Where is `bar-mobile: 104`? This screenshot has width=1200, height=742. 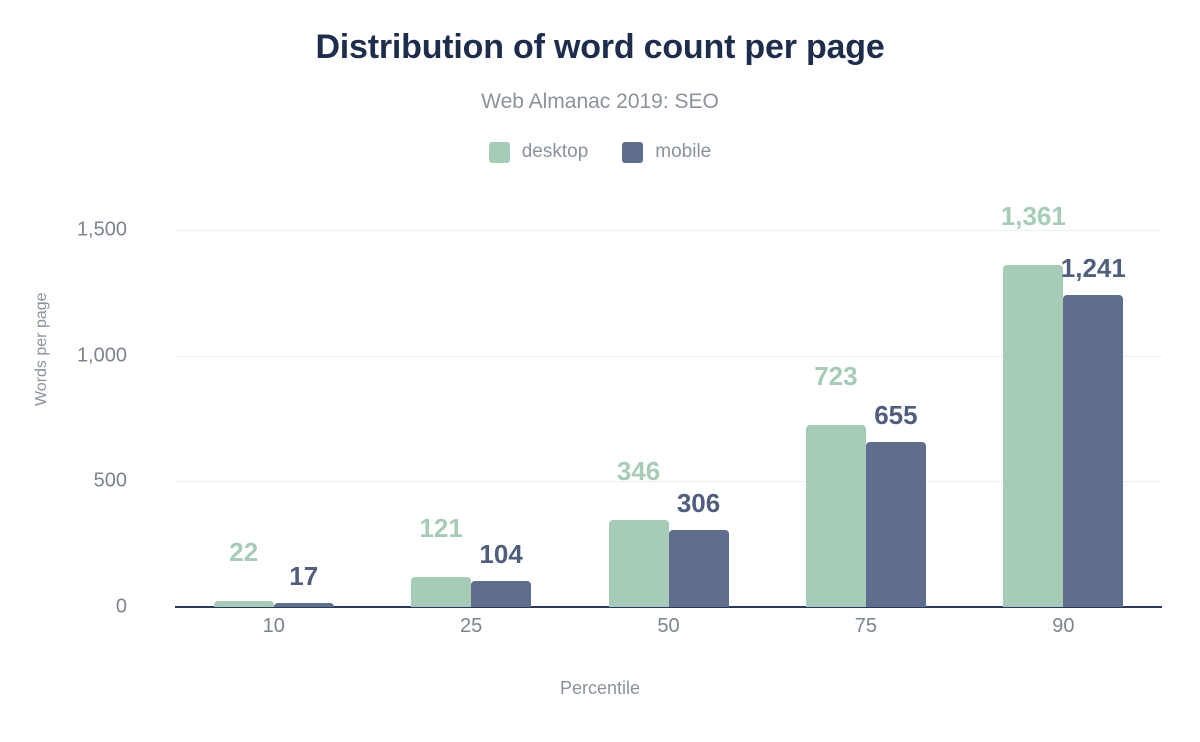 bar-mobile: 104 is located at coordinates (501, 406).